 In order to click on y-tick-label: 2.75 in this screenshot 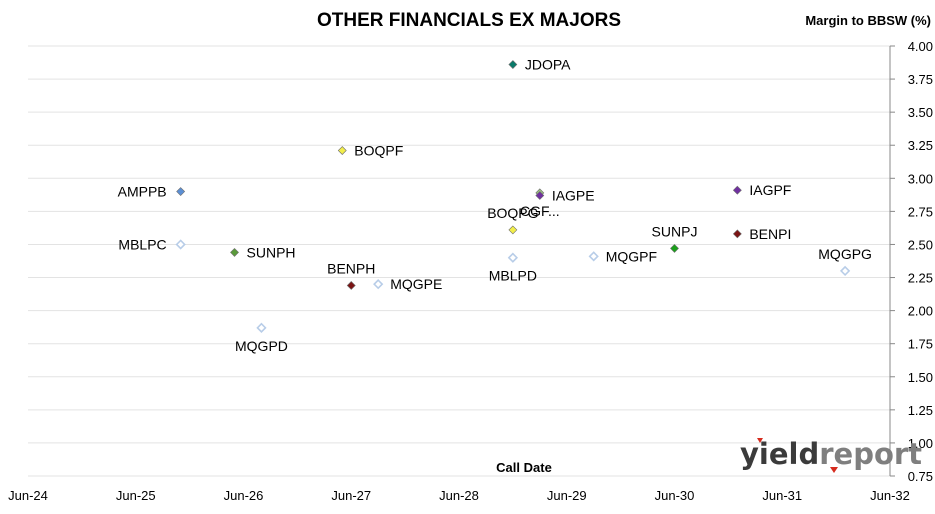, I will do `click(920, 211)`.